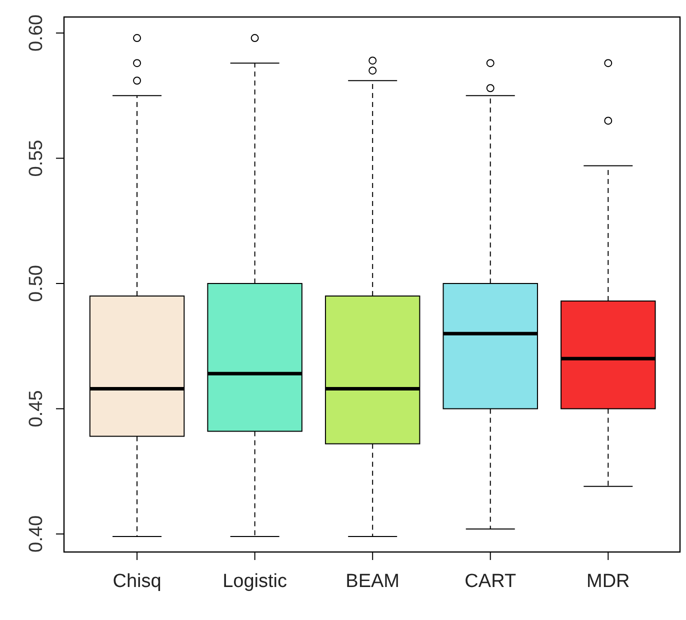 The height and width of the screenshot is (620, 686). What do you see at coordinates (137, 581) in the screenshot?
I see `x-tick-label: Chisq` at bounding box center [137, 581].